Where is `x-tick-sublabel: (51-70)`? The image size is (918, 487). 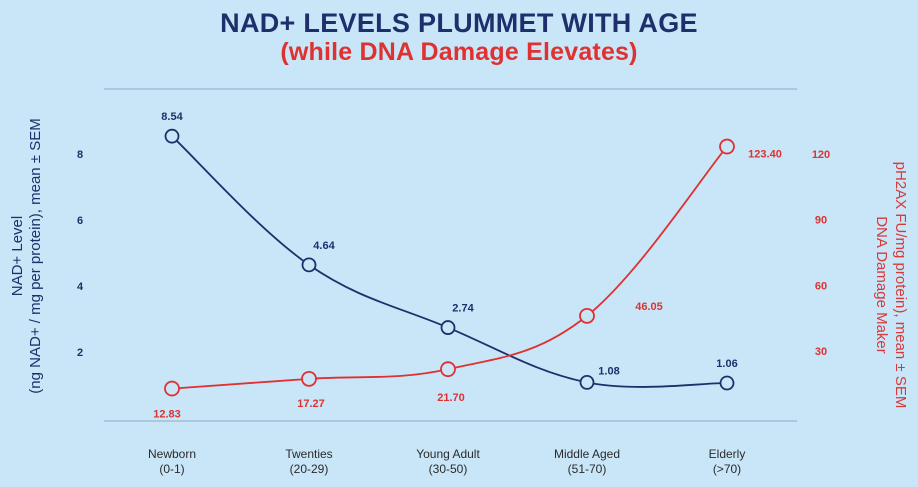 x-tick-sublabel: (51-70) is located at coordinates (587, 469).